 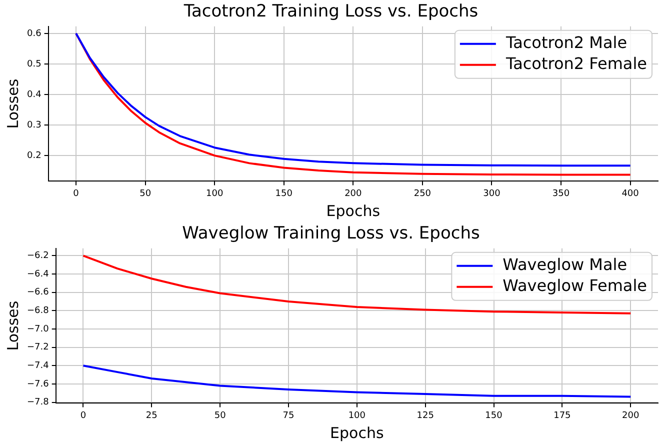 What do you see at coordinates (38, 384) in the screenshot?
I see `y-tick-label: −7.6` at bounding box center [38, 384].